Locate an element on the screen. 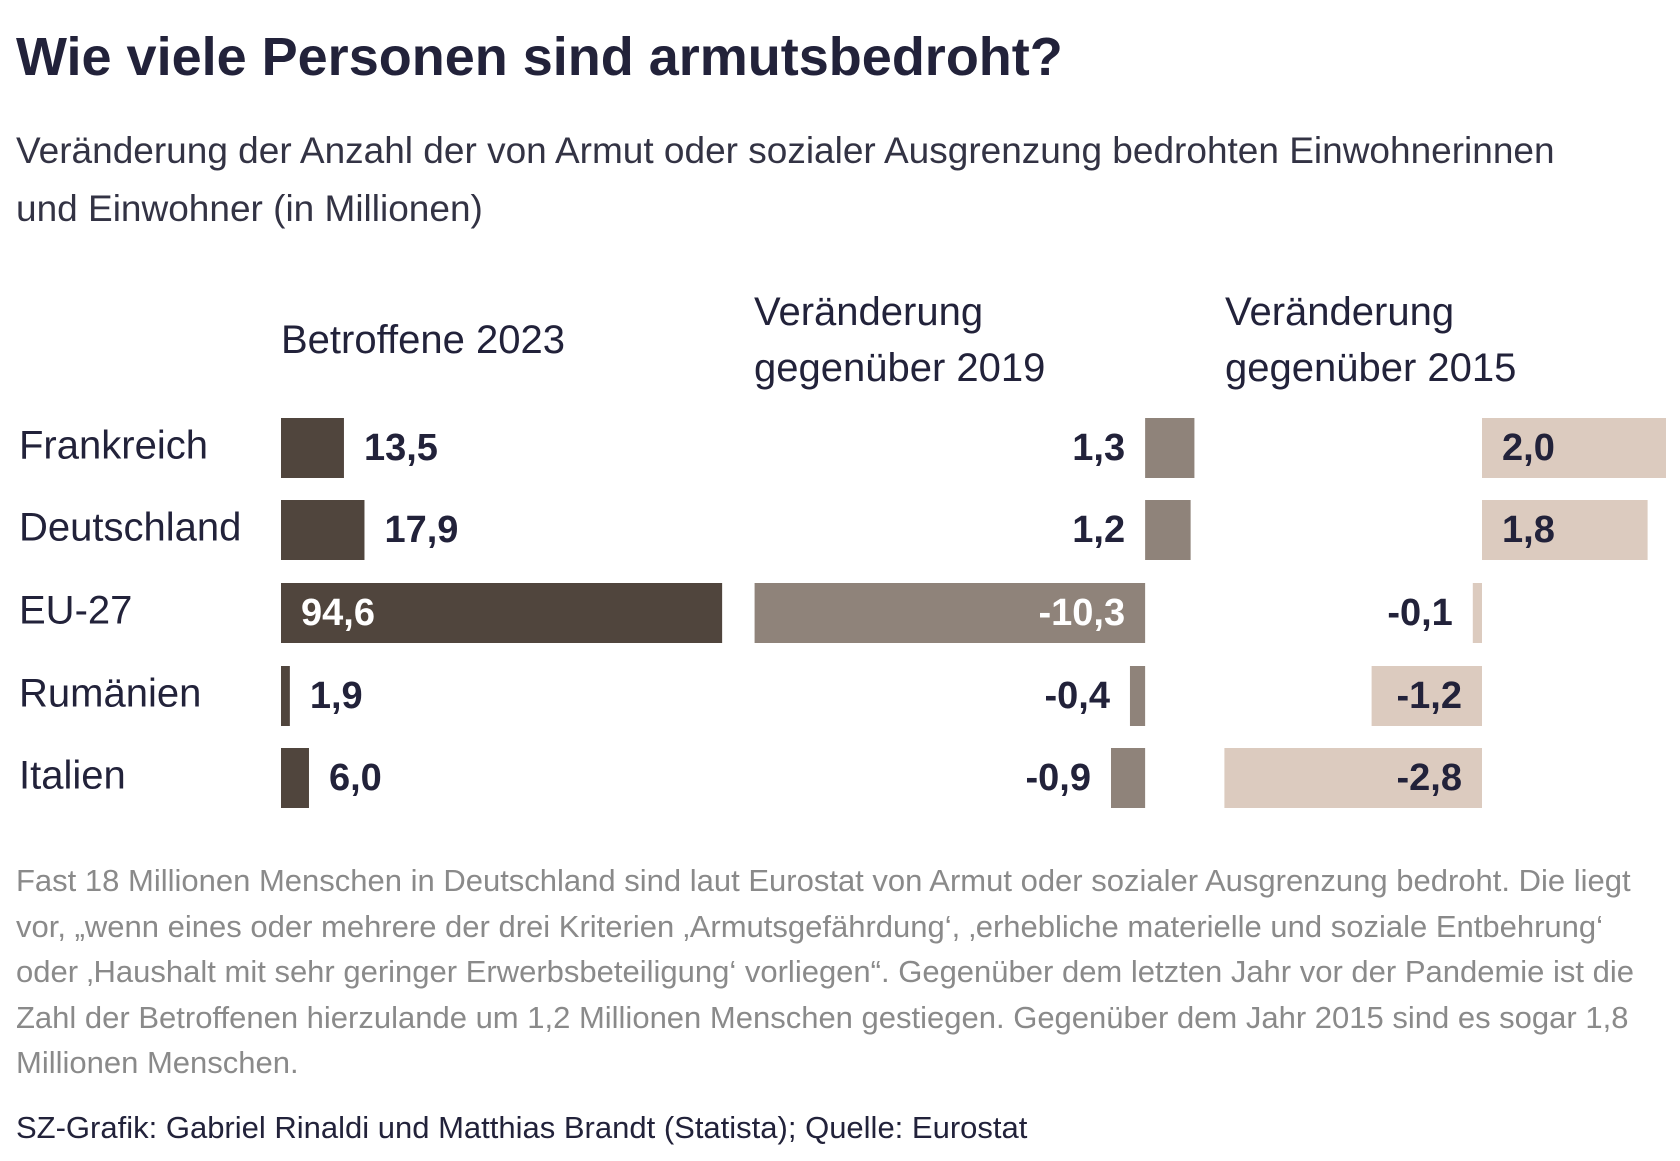 This screenshot has width=1680, height=1161. value-label: 1,8 is located at coordinates (1528, 530).